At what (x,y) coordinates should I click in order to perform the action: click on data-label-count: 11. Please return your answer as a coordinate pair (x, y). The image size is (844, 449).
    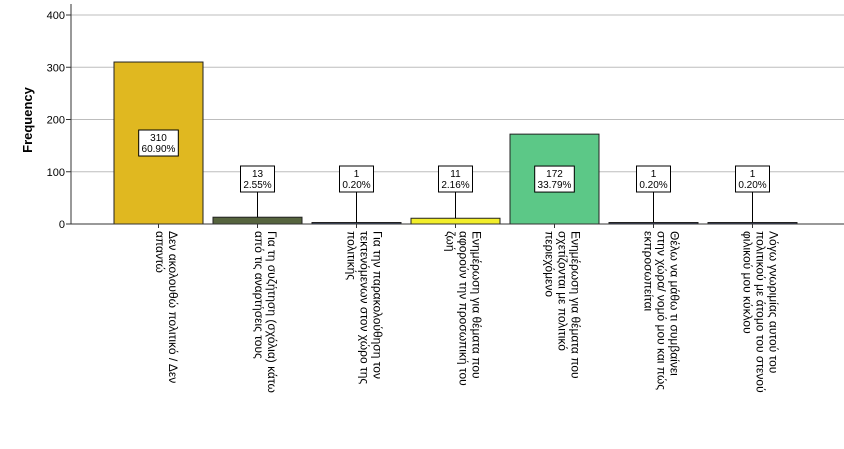
    Looking at the image, I should click on (455, 174).